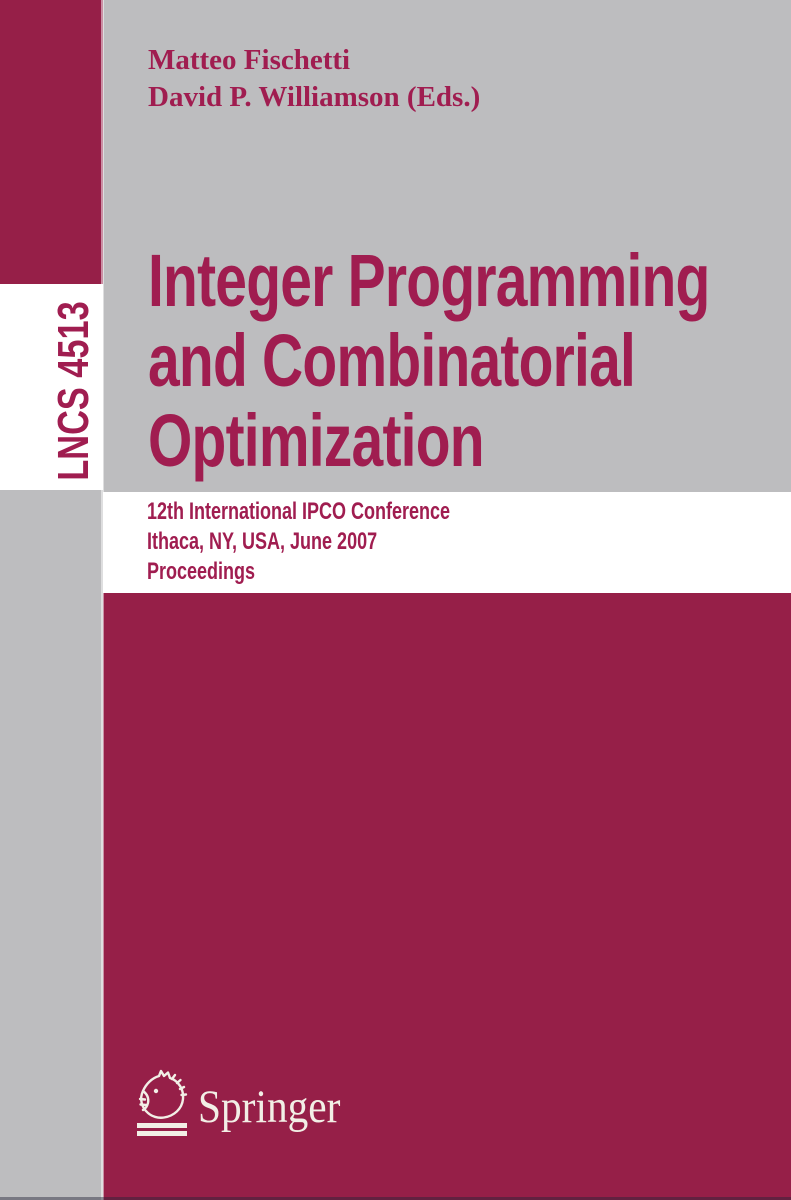  I want to click on title-line: and Combinatorial, so click(392, 360).